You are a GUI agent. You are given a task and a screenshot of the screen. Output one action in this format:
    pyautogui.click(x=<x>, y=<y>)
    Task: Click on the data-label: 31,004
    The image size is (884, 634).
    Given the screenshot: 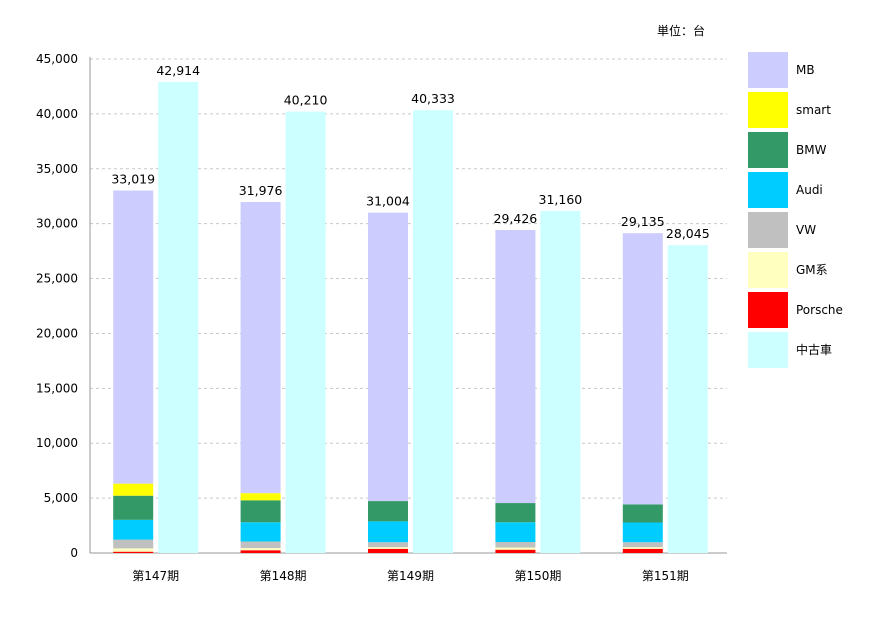 What is the action you would take?
    pyautogui.click(x=388, y=201)
    